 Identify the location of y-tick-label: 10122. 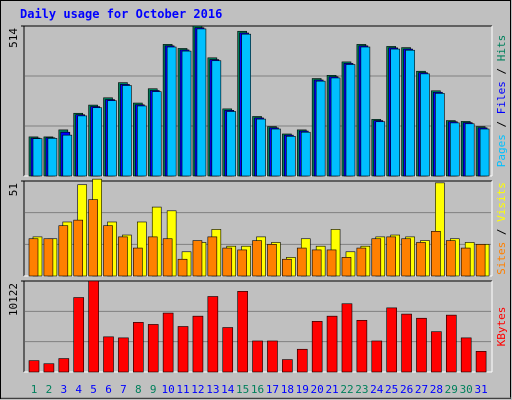
(13, 299).